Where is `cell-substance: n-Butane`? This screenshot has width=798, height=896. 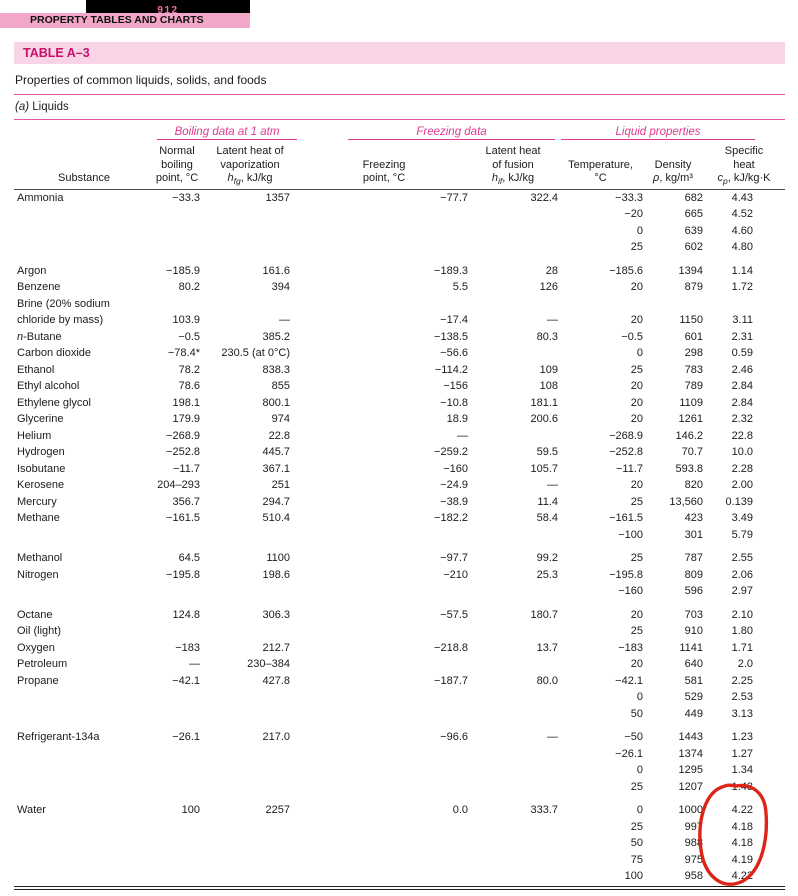 cell-substance: n-Butane is located at coordinates (39, 336).